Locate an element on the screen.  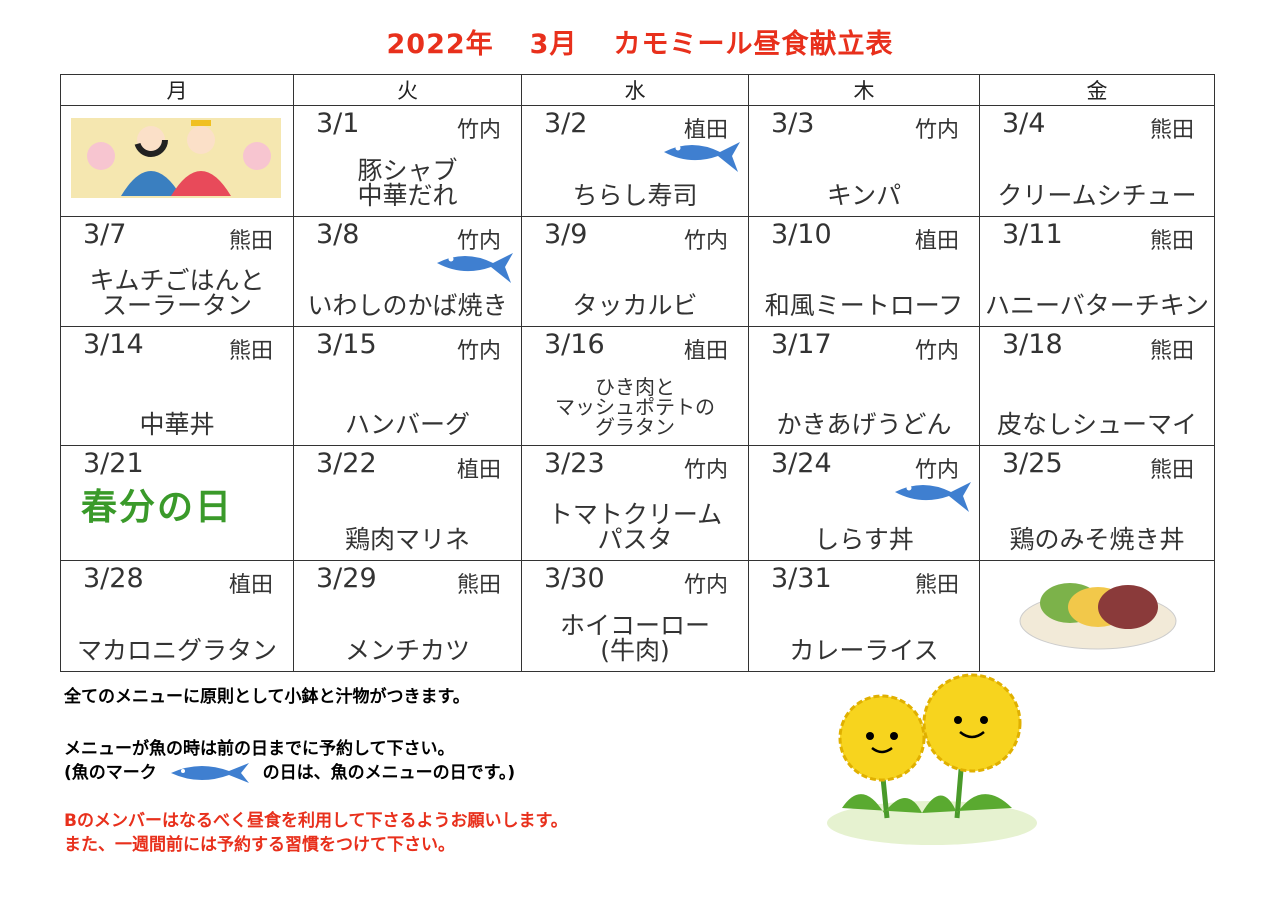
day-date: 3/14 is located at coordinates (113, 344).